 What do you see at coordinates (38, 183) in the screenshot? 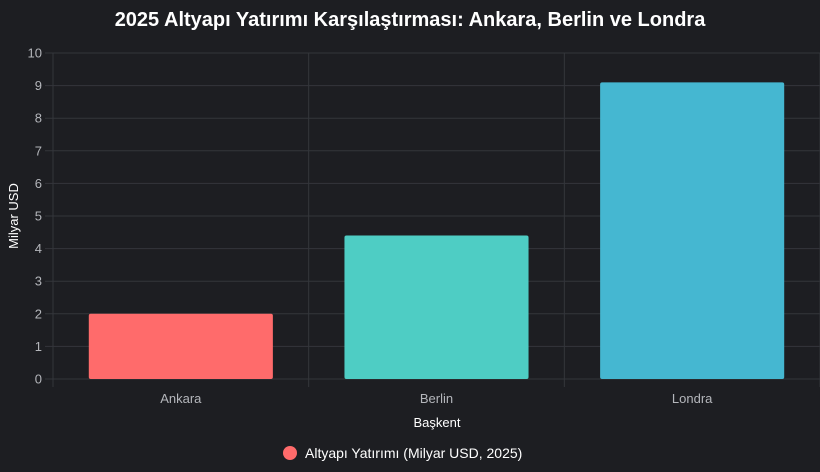
I see `y-tick-label: 6` at bounding box center [38, 183].